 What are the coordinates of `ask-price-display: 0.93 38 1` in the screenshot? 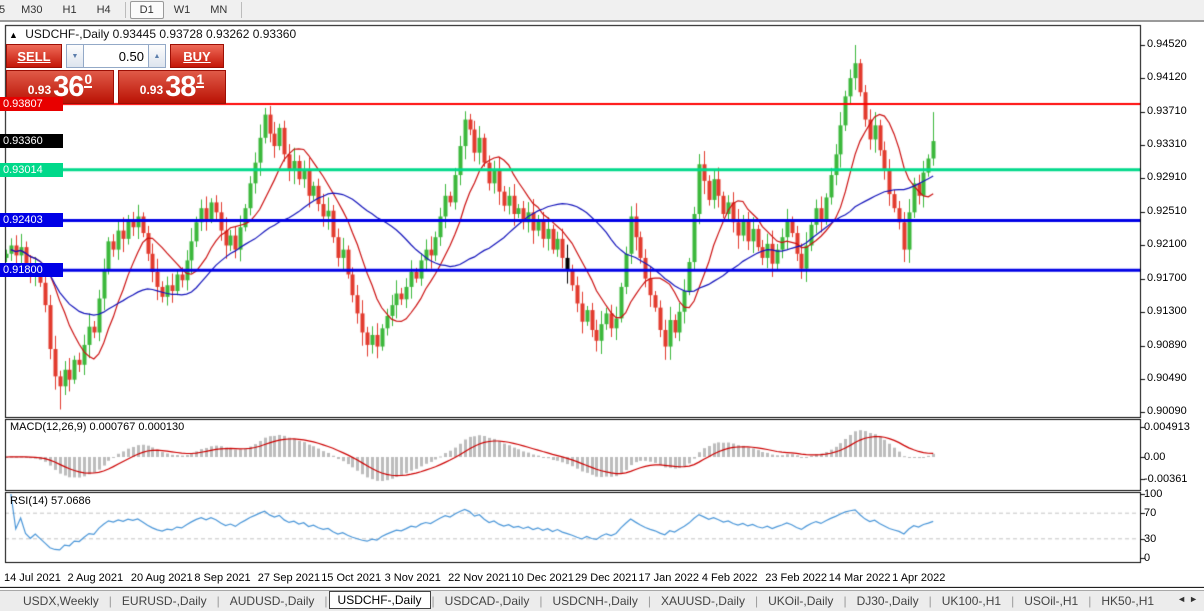 It's located at (172, 87).